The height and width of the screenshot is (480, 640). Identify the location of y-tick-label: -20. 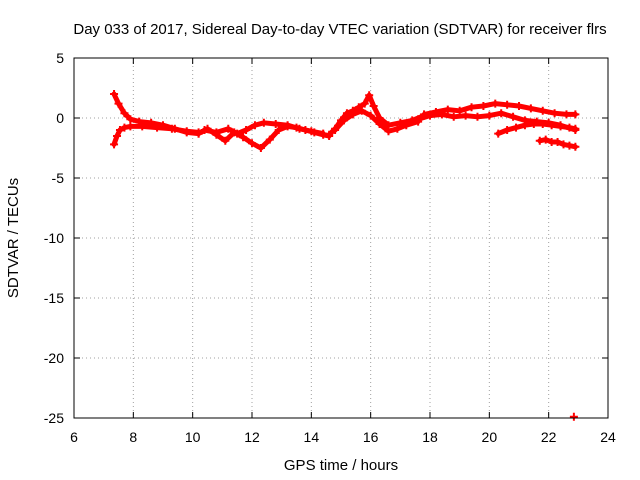
(54, 358).